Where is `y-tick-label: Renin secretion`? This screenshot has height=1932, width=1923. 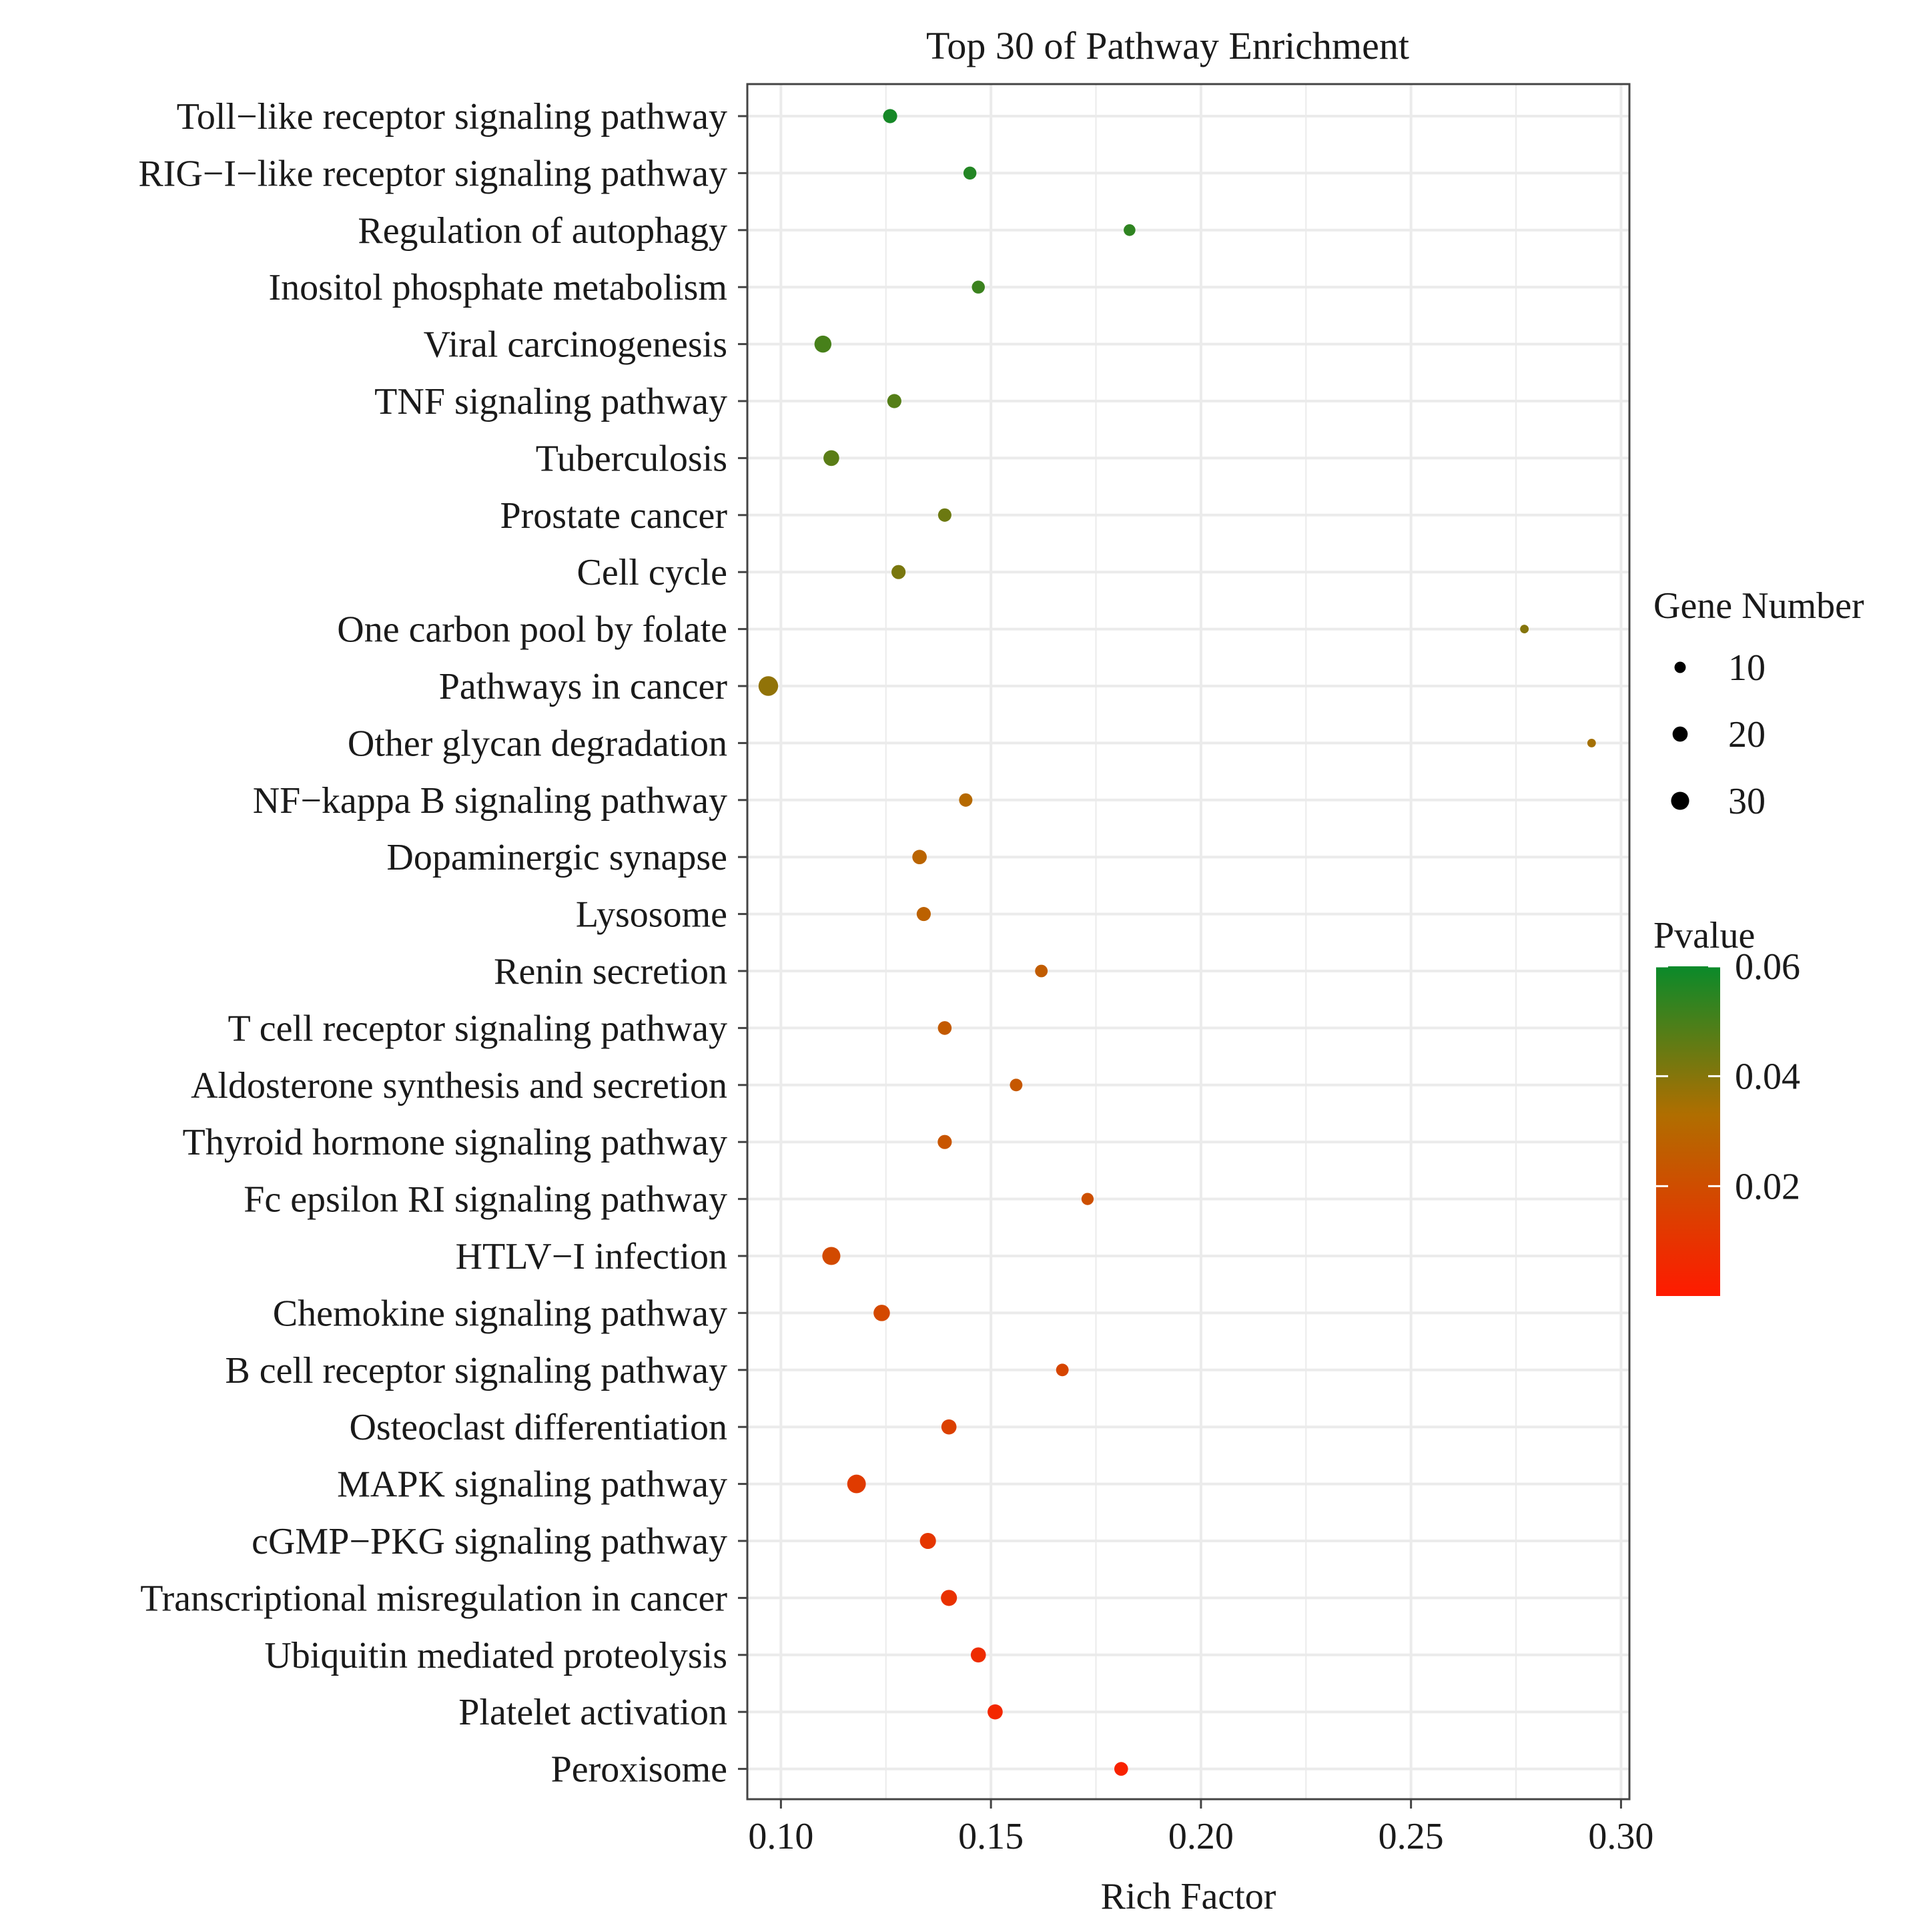
y-tick-label: Renin secretion is located at coordinates (611, 971).